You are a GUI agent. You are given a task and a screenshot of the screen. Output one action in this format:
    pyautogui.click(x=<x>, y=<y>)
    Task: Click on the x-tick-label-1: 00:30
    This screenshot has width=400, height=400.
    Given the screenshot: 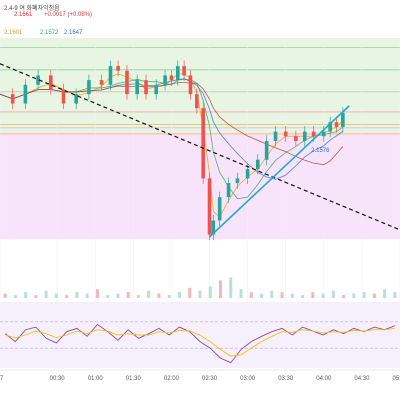 What is the action you would take?
    pyautogui.click(x=58, y=379)
    